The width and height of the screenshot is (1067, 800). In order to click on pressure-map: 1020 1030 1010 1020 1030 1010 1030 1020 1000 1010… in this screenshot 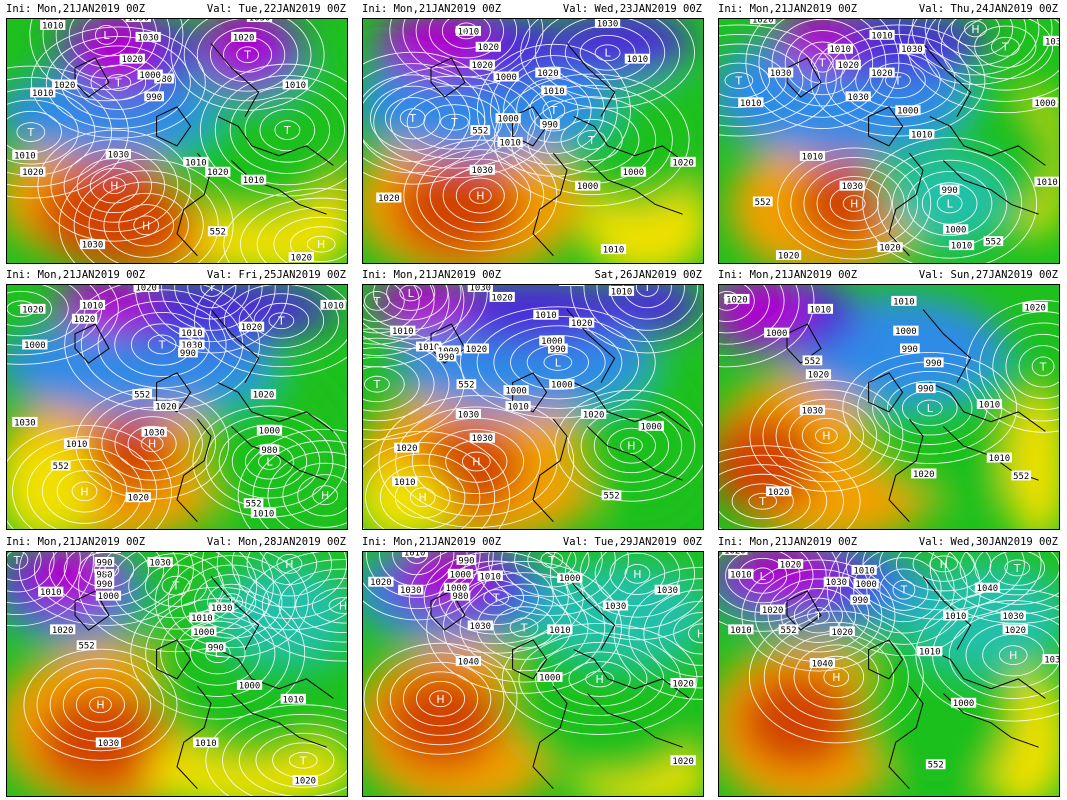, I will do `click(889, 141)`.